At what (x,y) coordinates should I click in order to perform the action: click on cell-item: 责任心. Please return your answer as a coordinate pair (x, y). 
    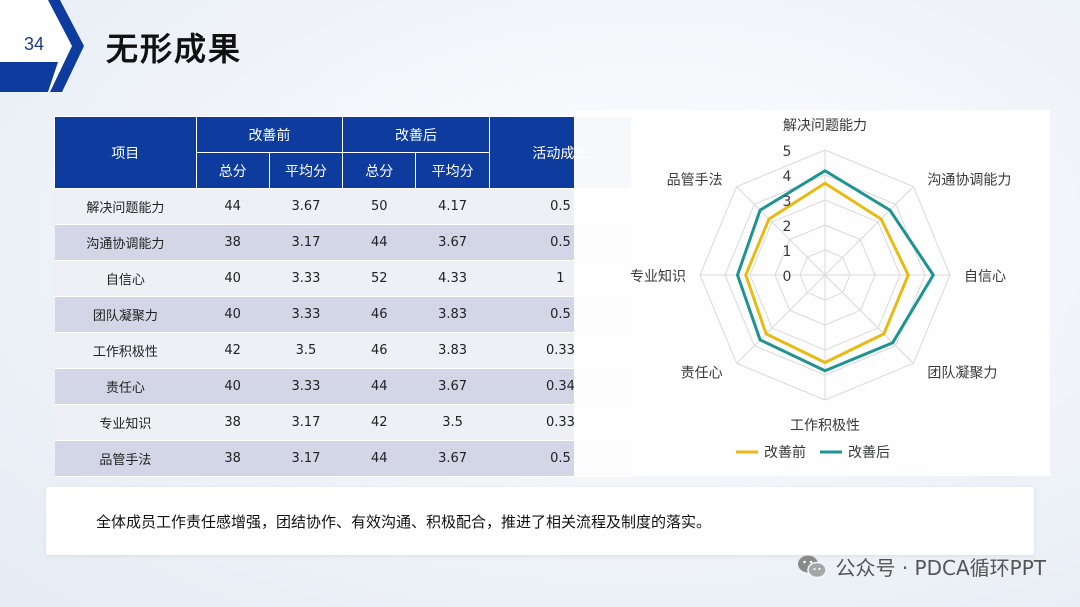
    Looking at the image, I should click on (125, 386).